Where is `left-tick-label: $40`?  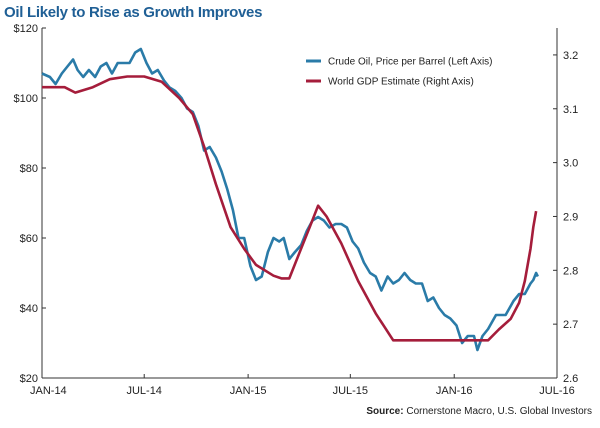
left-tick-label: $40 is located at coordinates (29, 309).